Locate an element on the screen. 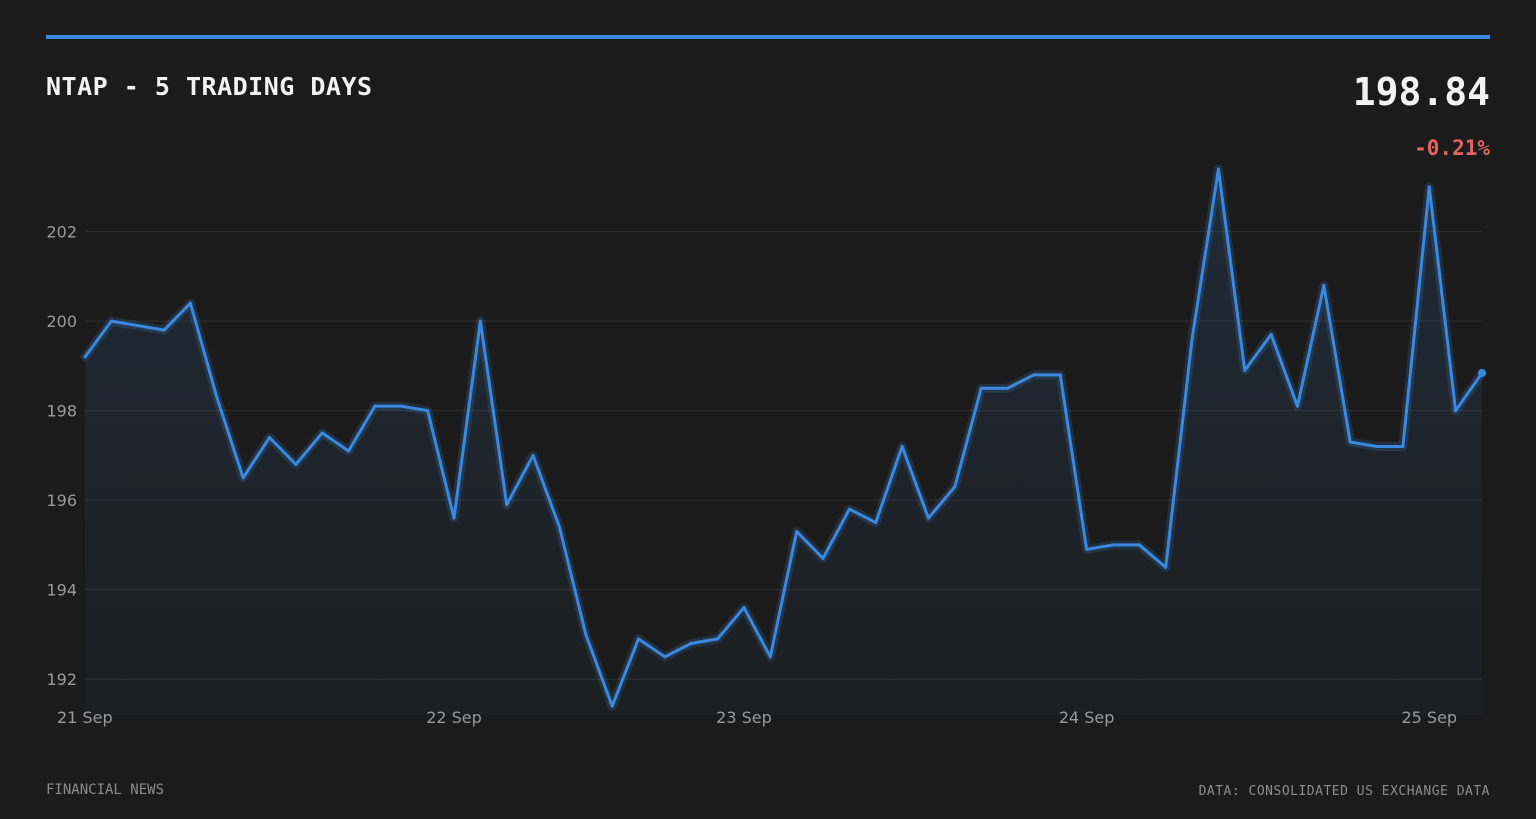 The height and width of the screenshot is (819, 1536). source-label: FINANCIAL NEWS is located at coordinates (105, 790).